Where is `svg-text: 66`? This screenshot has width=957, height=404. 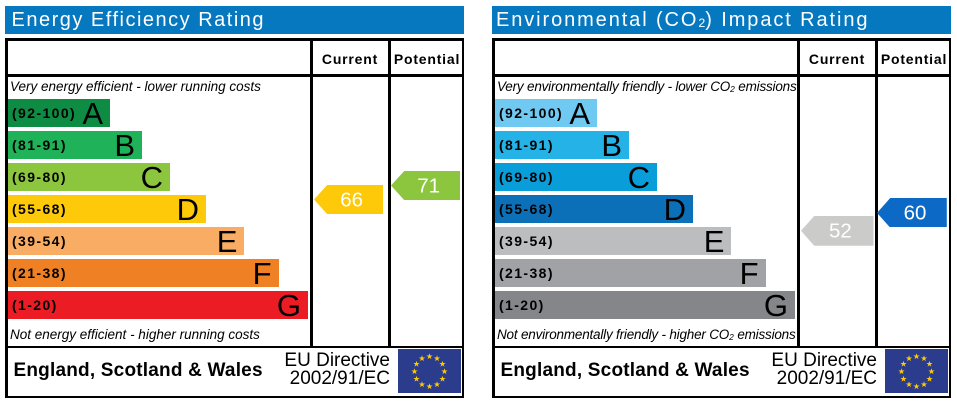
svg-text: 66 is located at coordinates (352, 199).